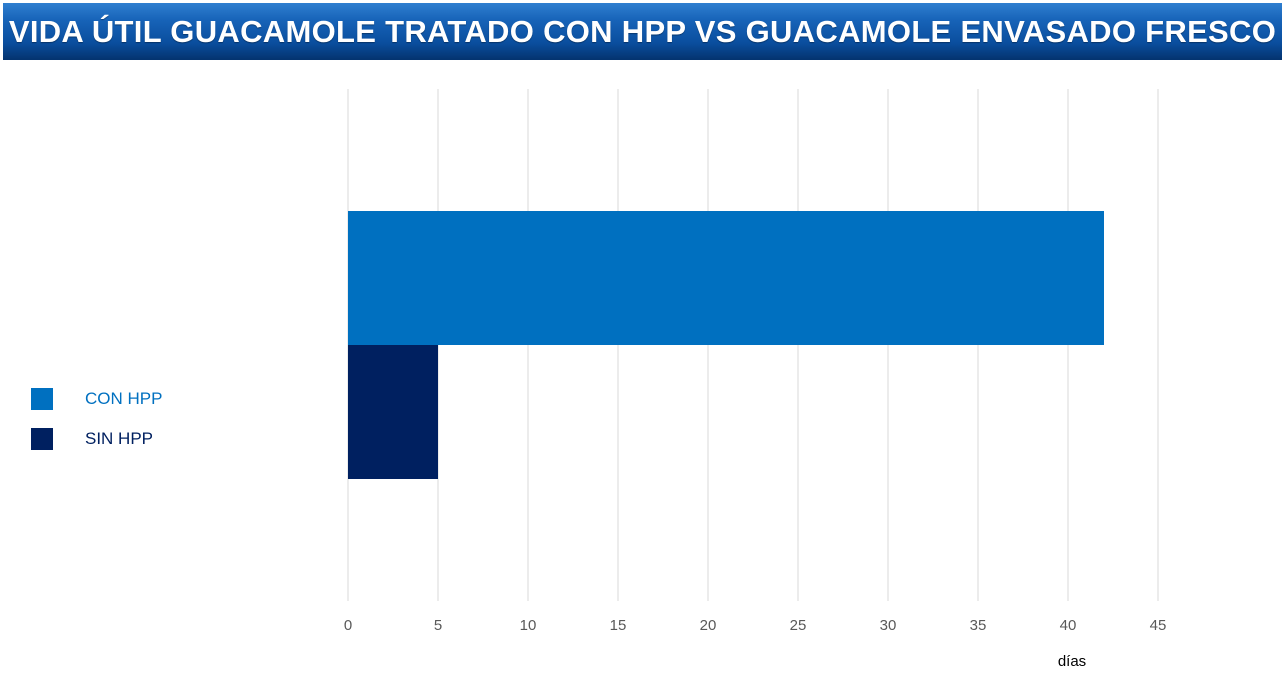 The height and width of the screenshot is (683, 1285). I want to click on x-tick-label-45: 45, so click(1158, 625).